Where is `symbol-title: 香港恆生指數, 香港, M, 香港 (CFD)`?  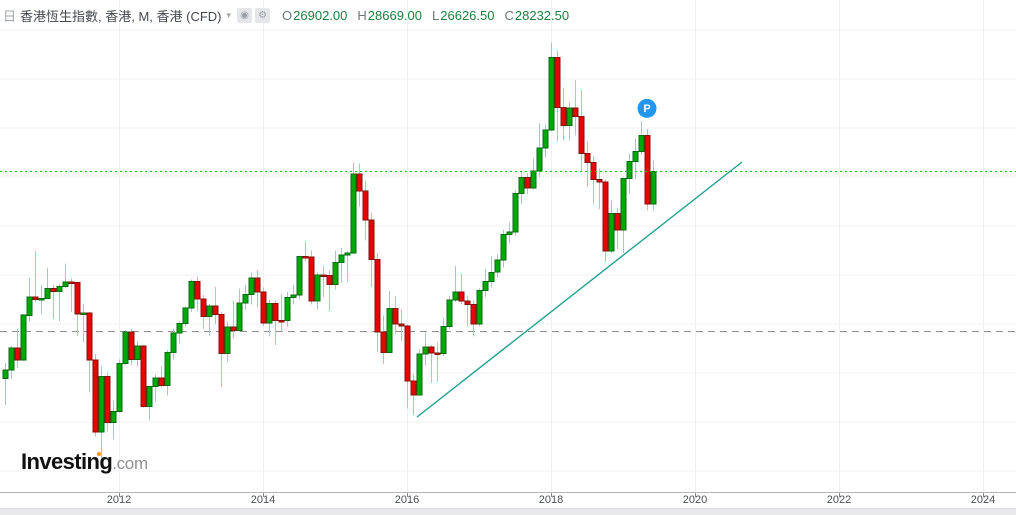 symbol-title: 香港恆生指數, 香港, M, 香港 (CFD) is located at coordinates (121, 16).